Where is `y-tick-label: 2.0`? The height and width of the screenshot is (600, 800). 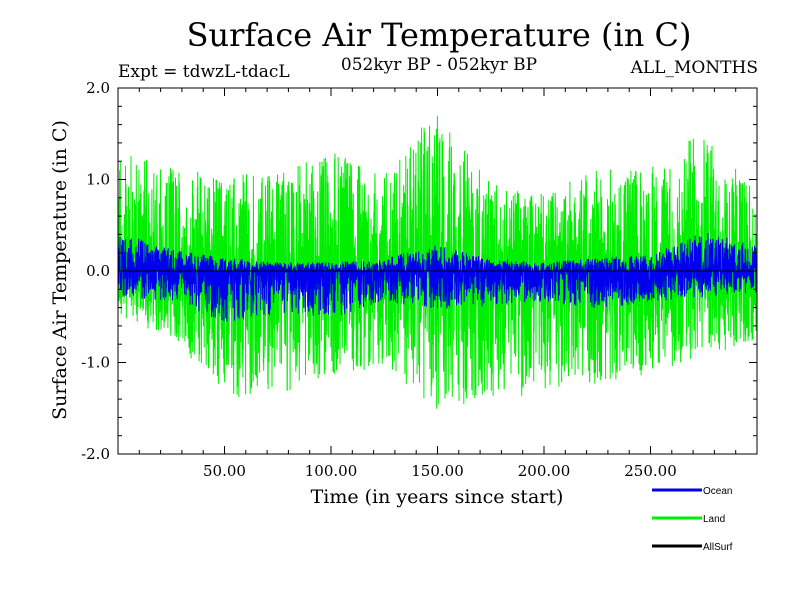
y-tick-label: 2.0 is located at coordinates (98, 88).